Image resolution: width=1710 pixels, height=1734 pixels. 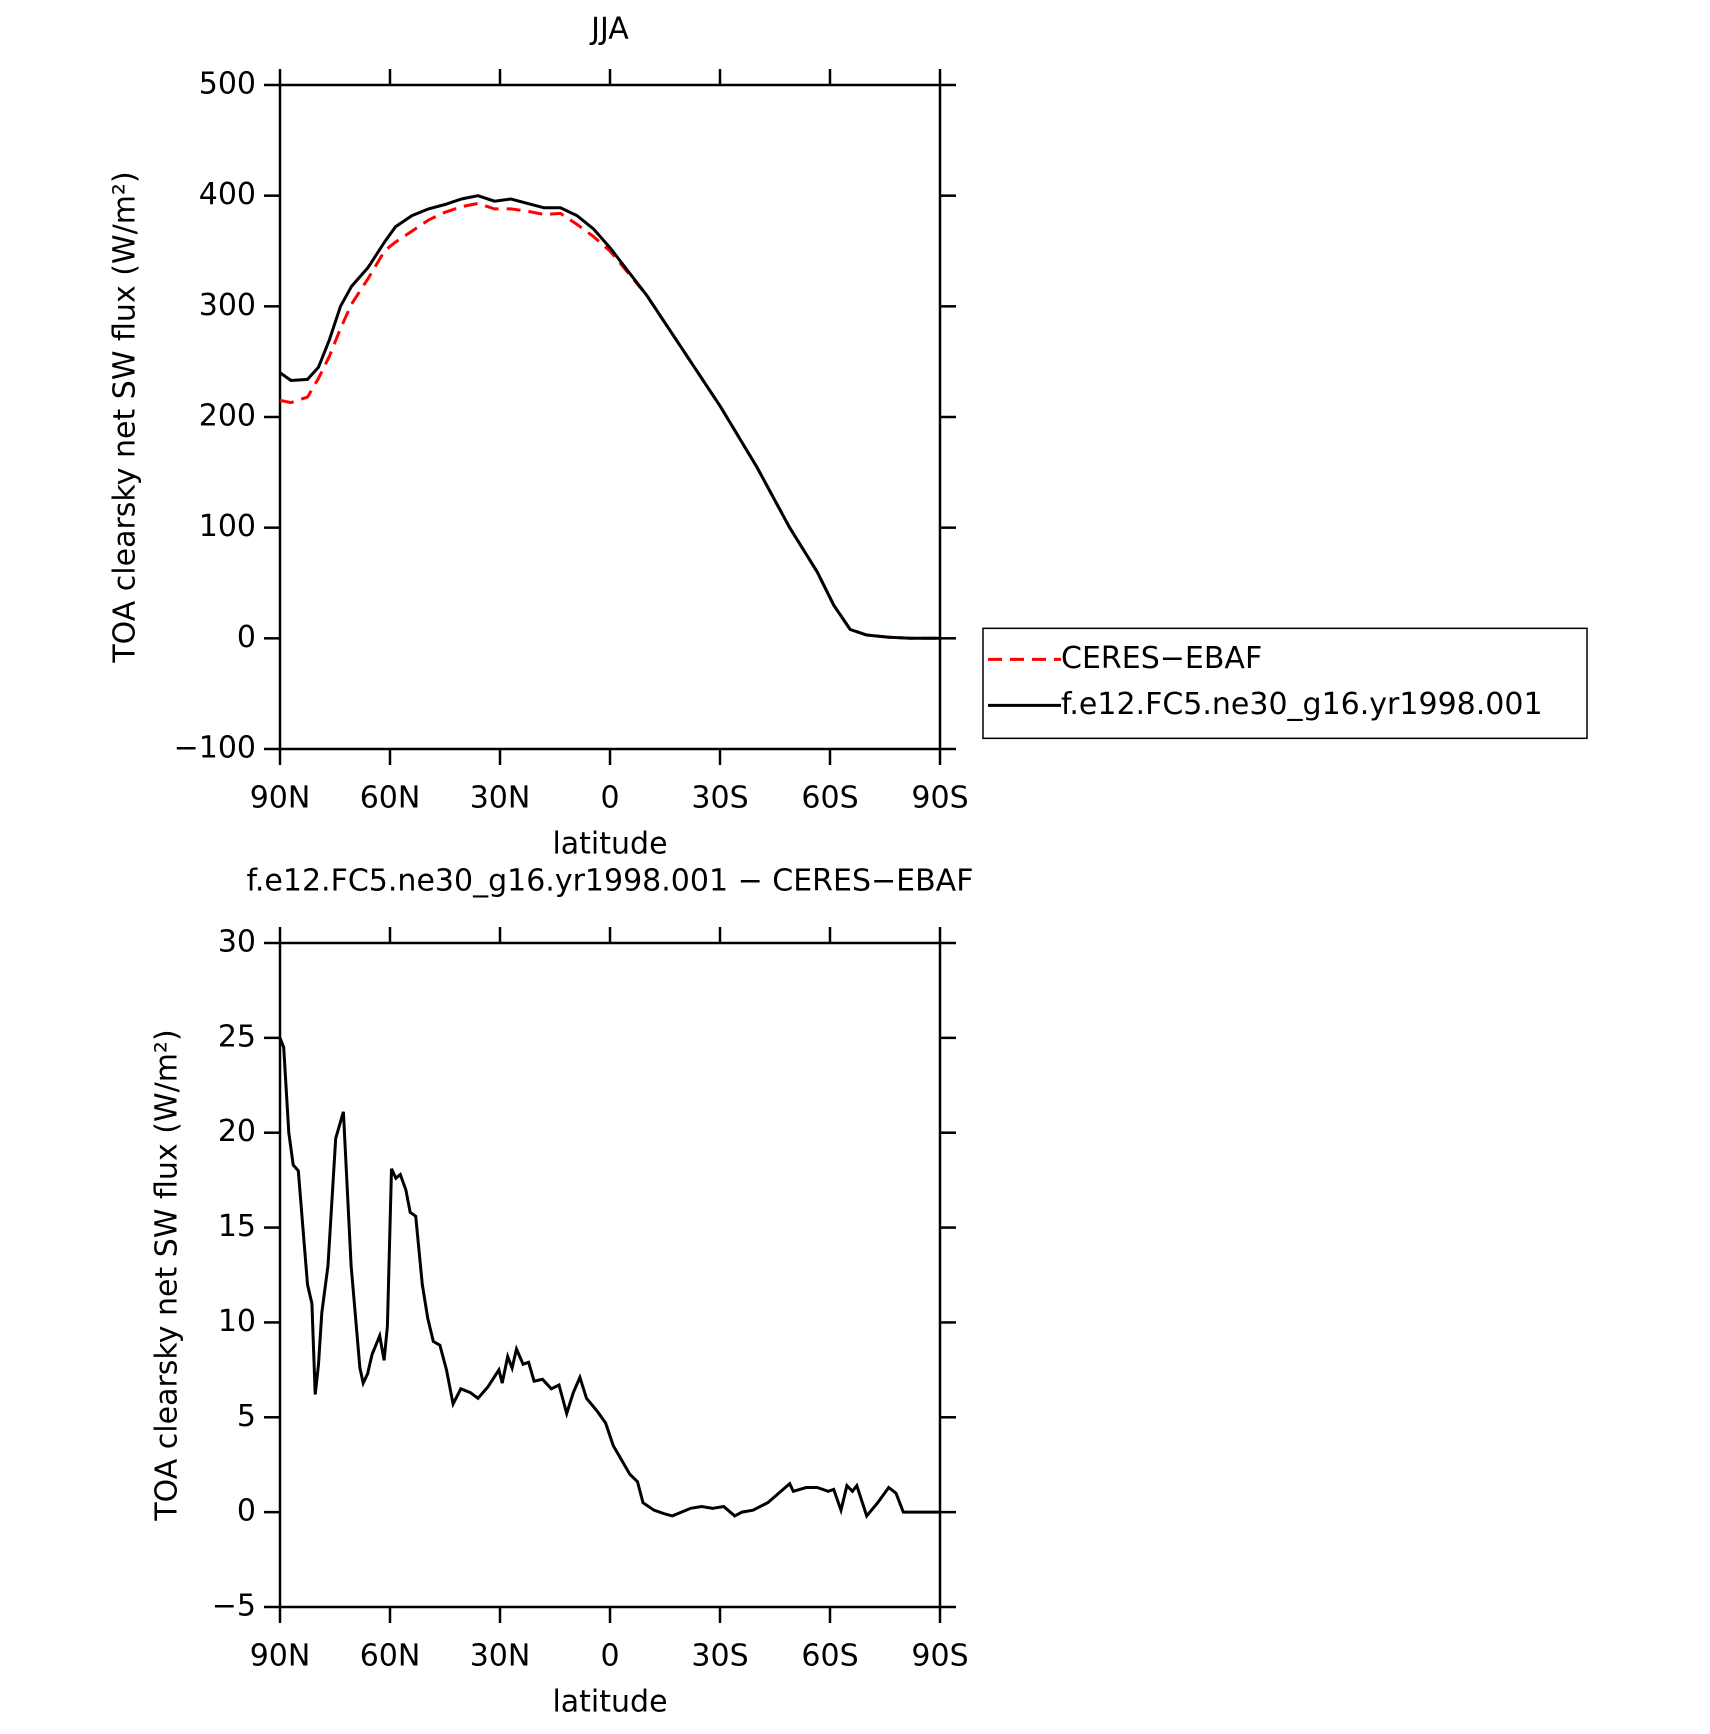 What do you see at coordinates (1161, 658) in the screenshot?
I see `legend-label: CERES−EBAF` at bounding box center [1161, 658].